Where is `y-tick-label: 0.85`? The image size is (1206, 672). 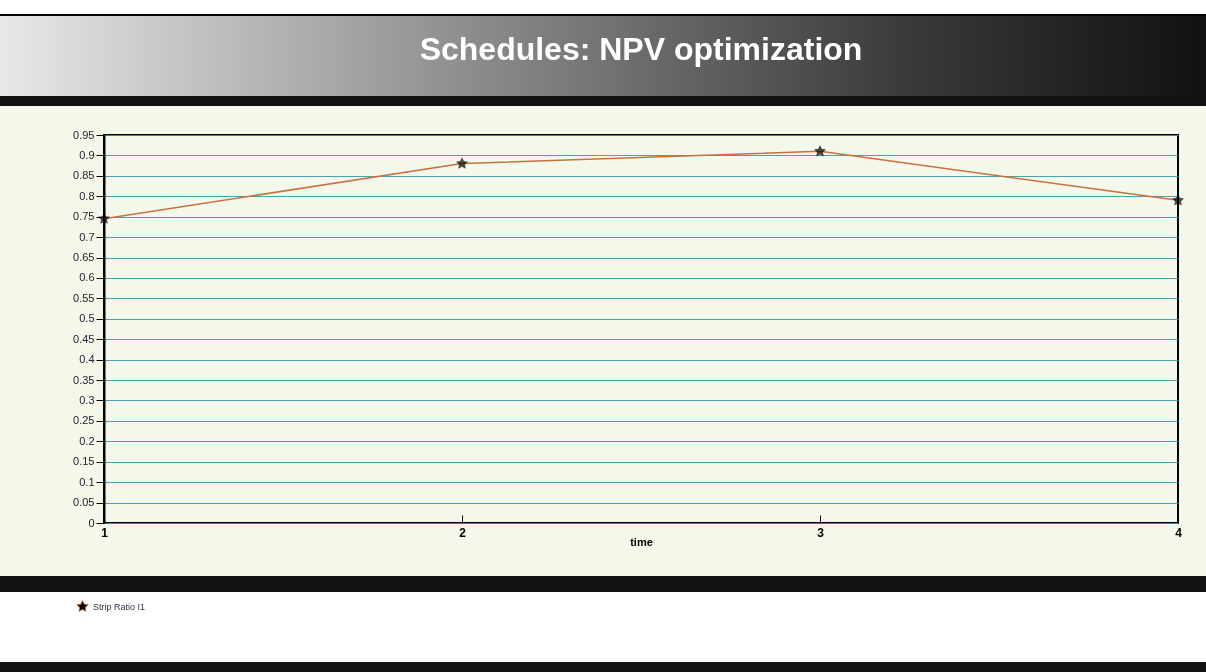 y-tick-label: 0.85 is located at coordinates (84, 175).